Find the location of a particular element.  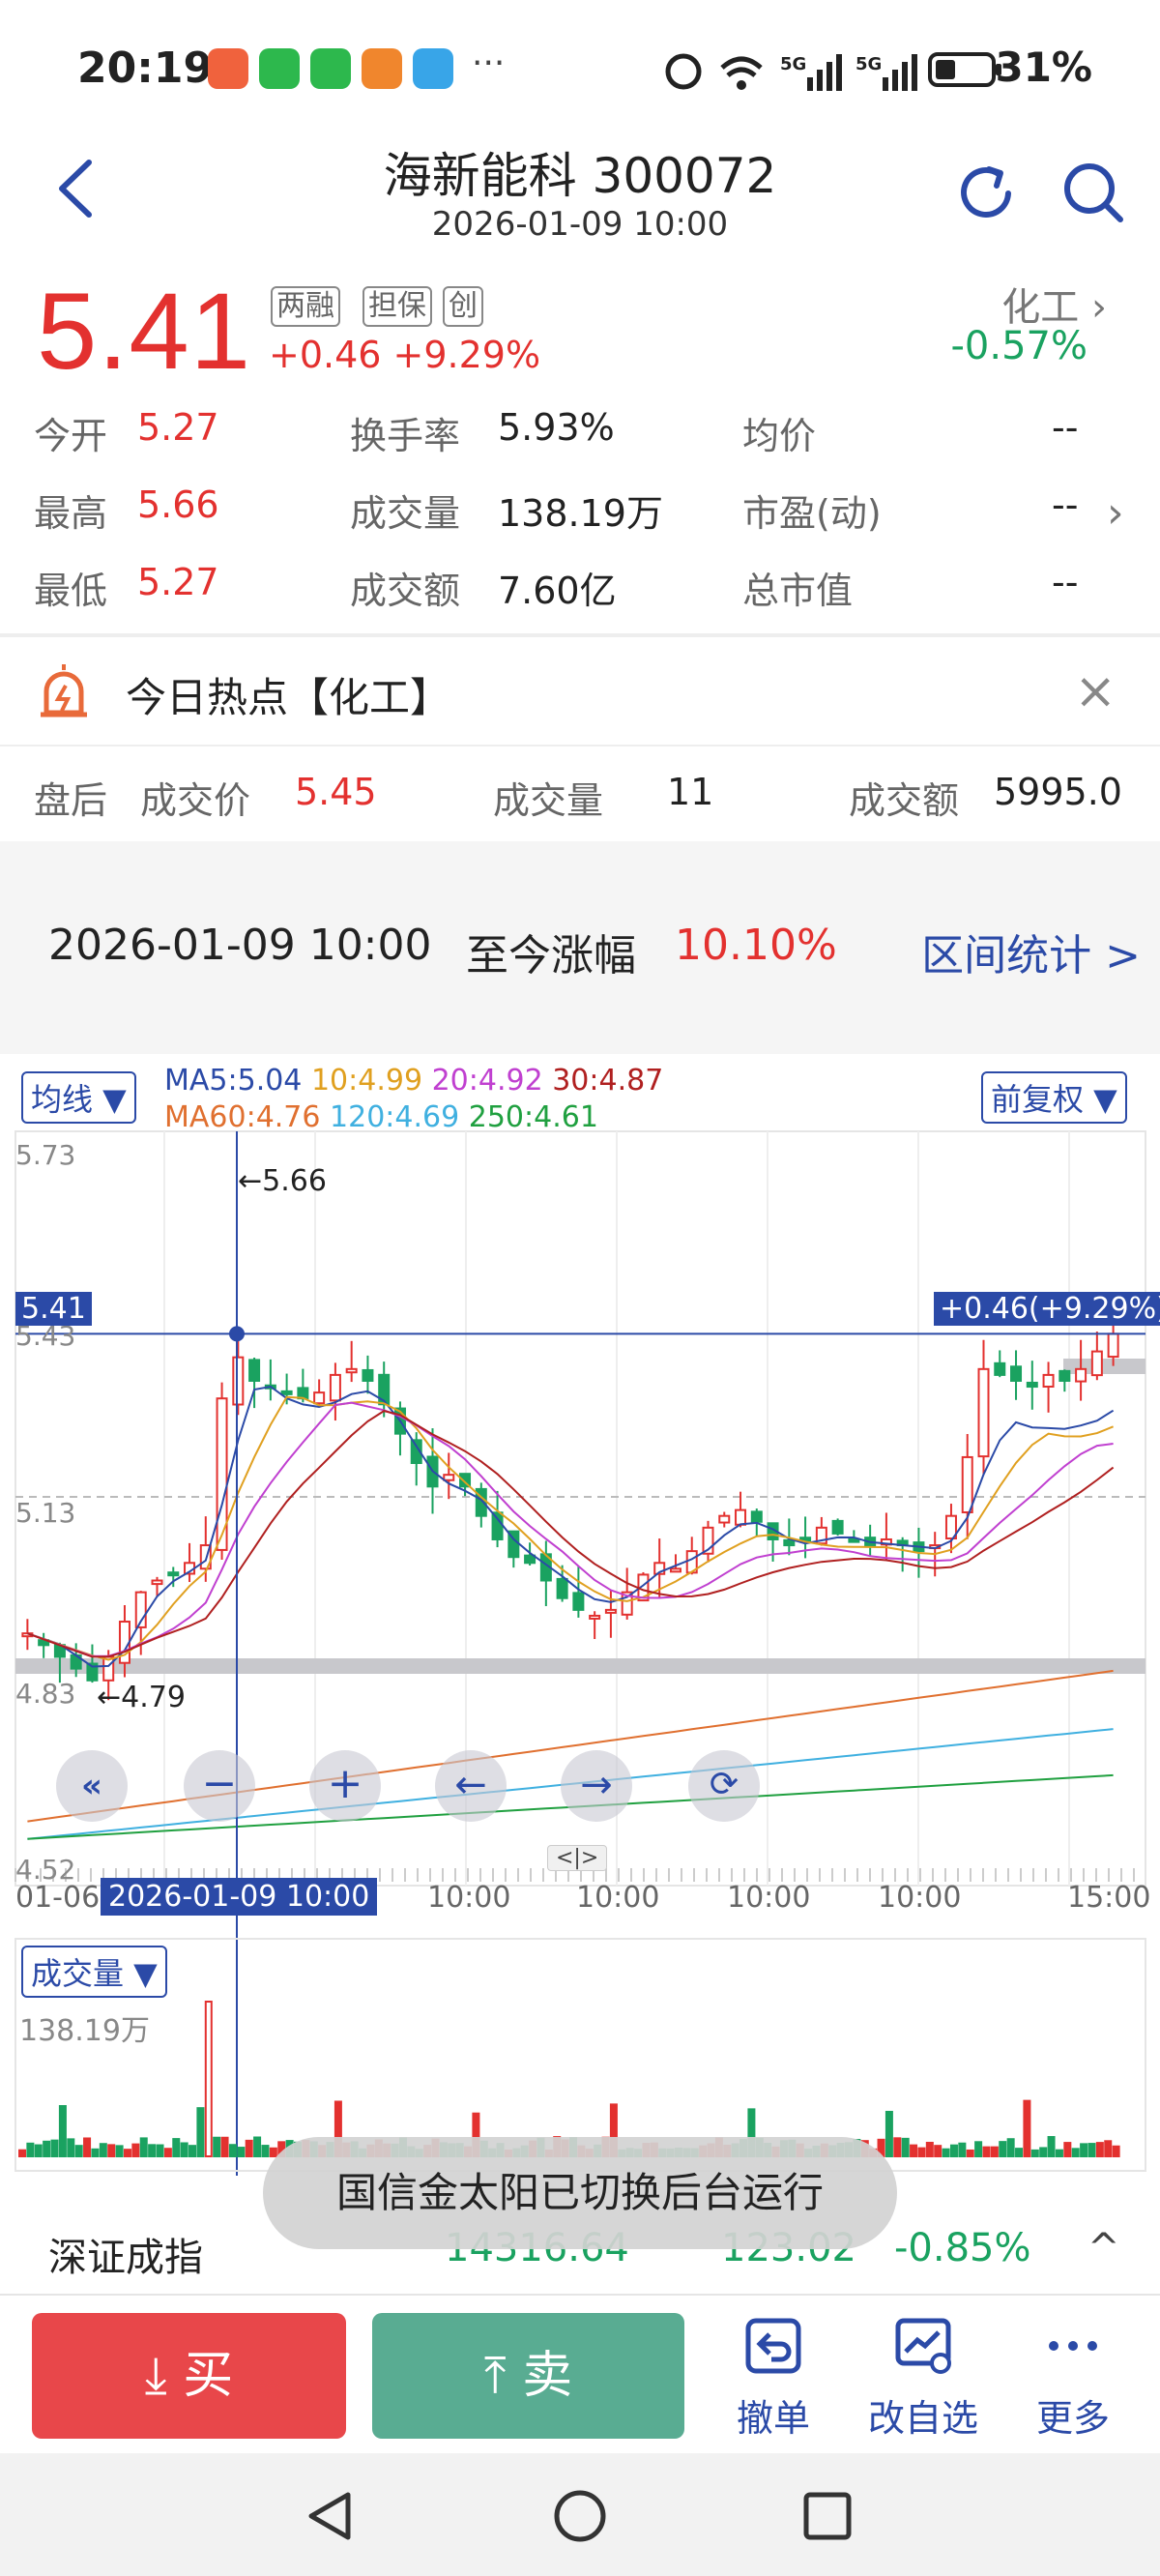

hot-topic-banner: 今日热点【化工】 × is located at coordinates (580, 691).